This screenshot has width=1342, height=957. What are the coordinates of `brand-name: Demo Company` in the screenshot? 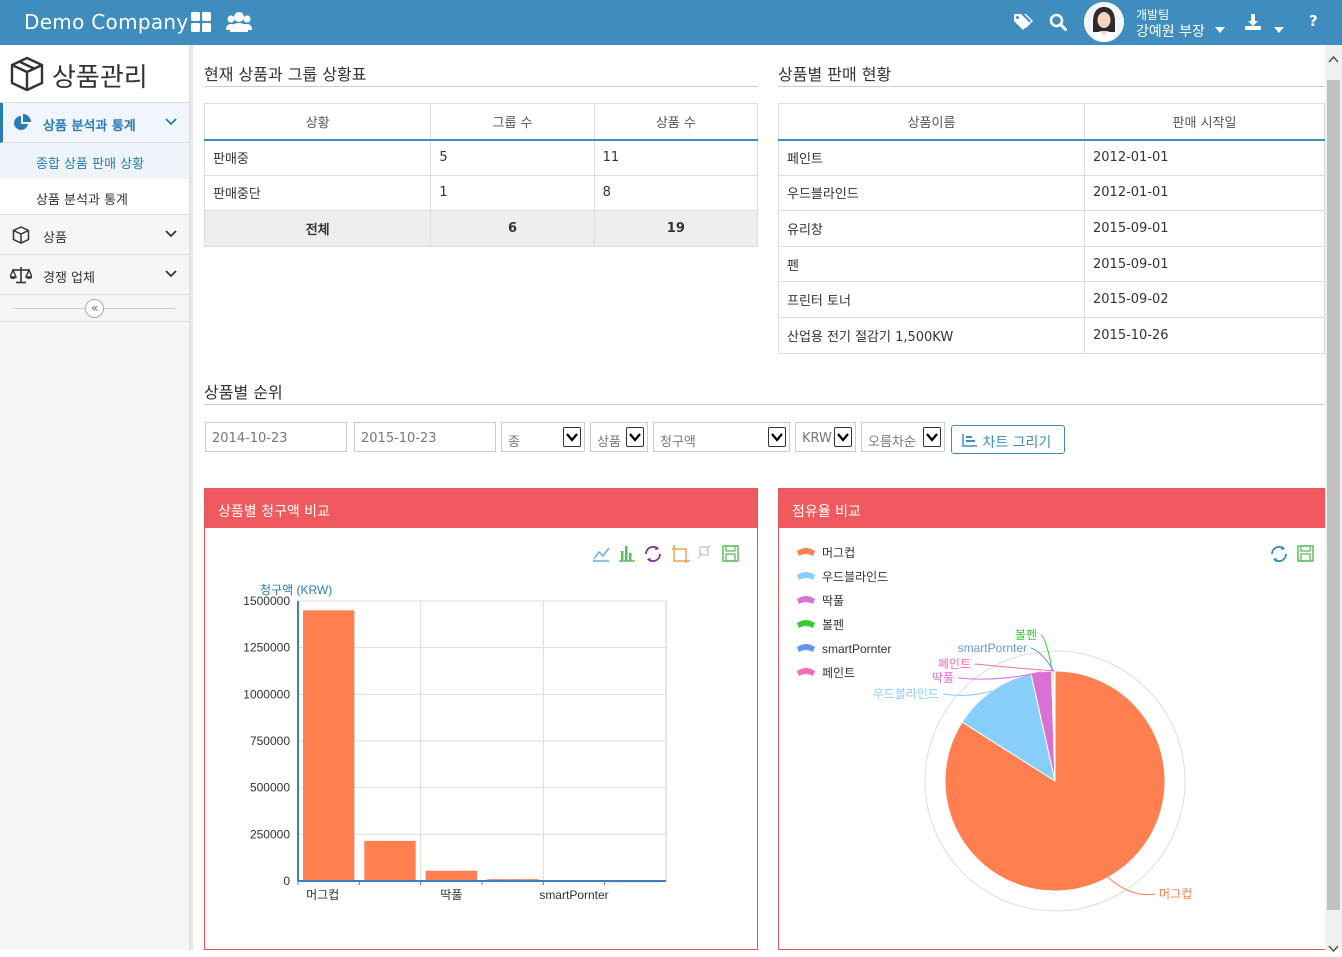 It's located at (106, 22).